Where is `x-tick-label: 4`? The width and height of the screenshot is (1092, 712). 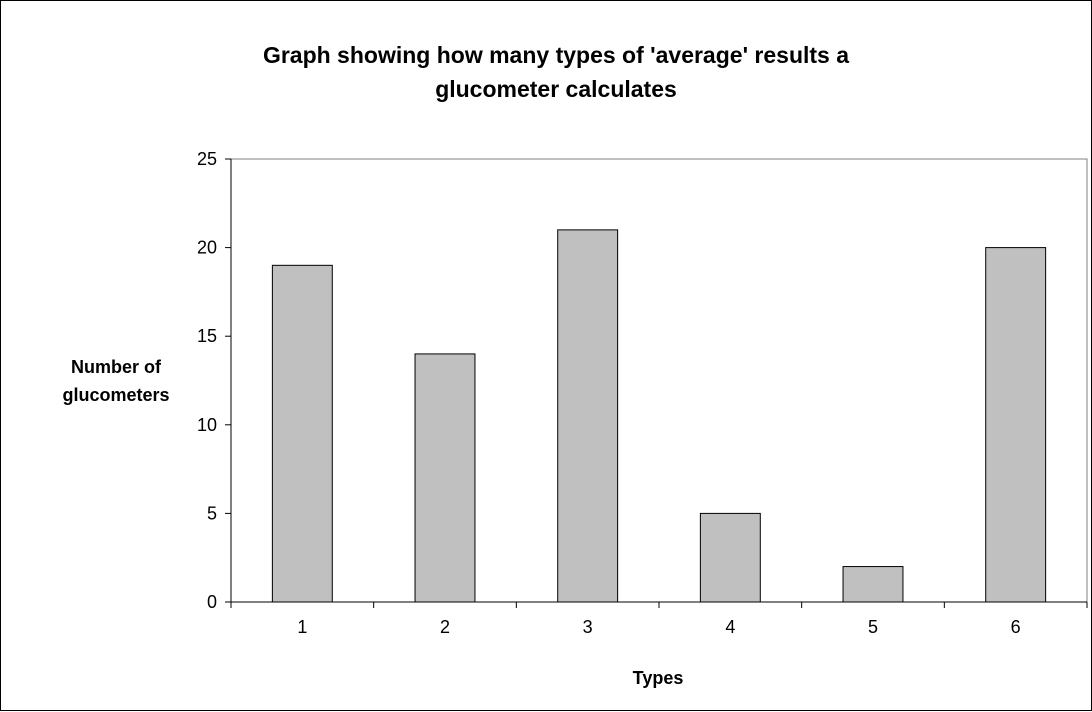 x-tick-label: 4 is located at coordinates (730, 627).